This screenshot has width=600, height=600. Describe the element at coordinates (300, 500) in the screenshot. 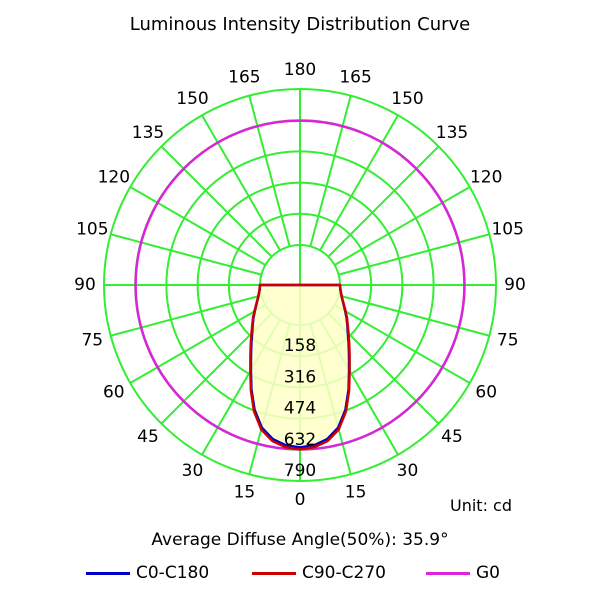

I see `angle-tick-label: 0` at that location.